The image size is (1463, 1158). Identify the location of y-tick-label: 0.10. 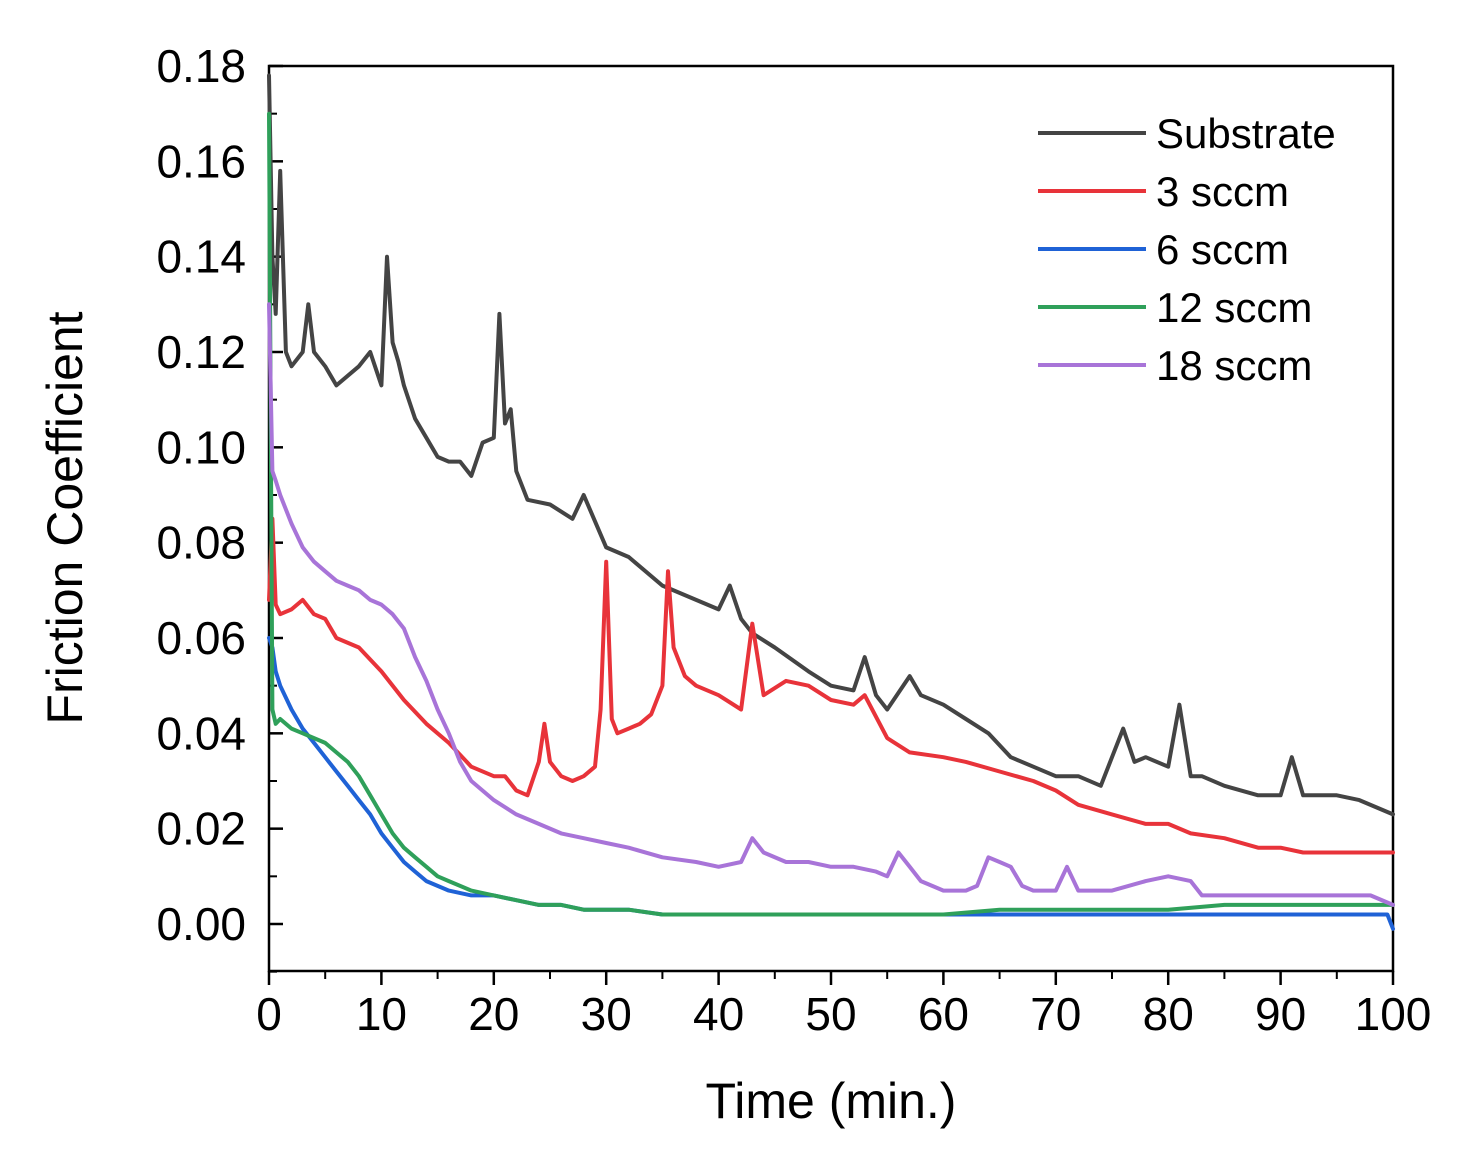
(201, 447).